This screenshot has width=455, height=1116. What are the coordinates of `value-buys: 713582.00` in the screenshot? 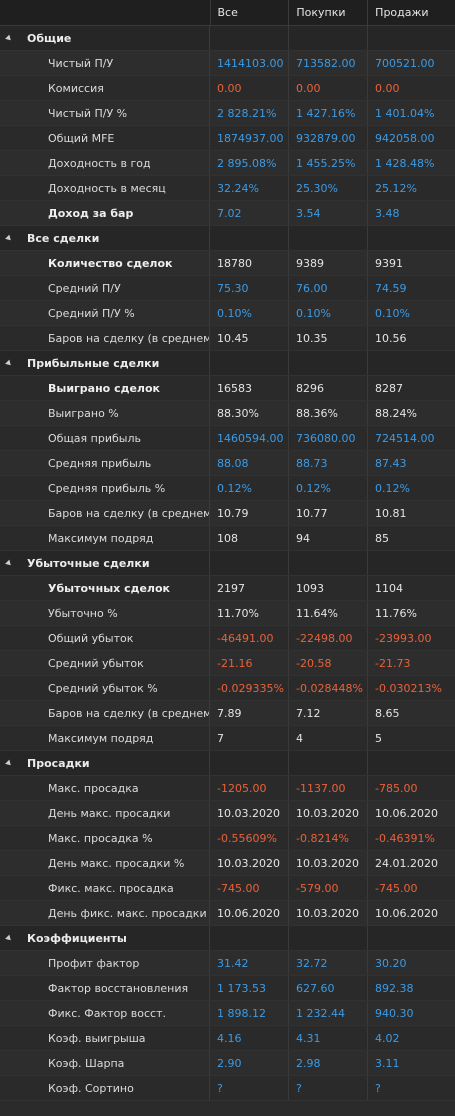 It's located at (328, 63).